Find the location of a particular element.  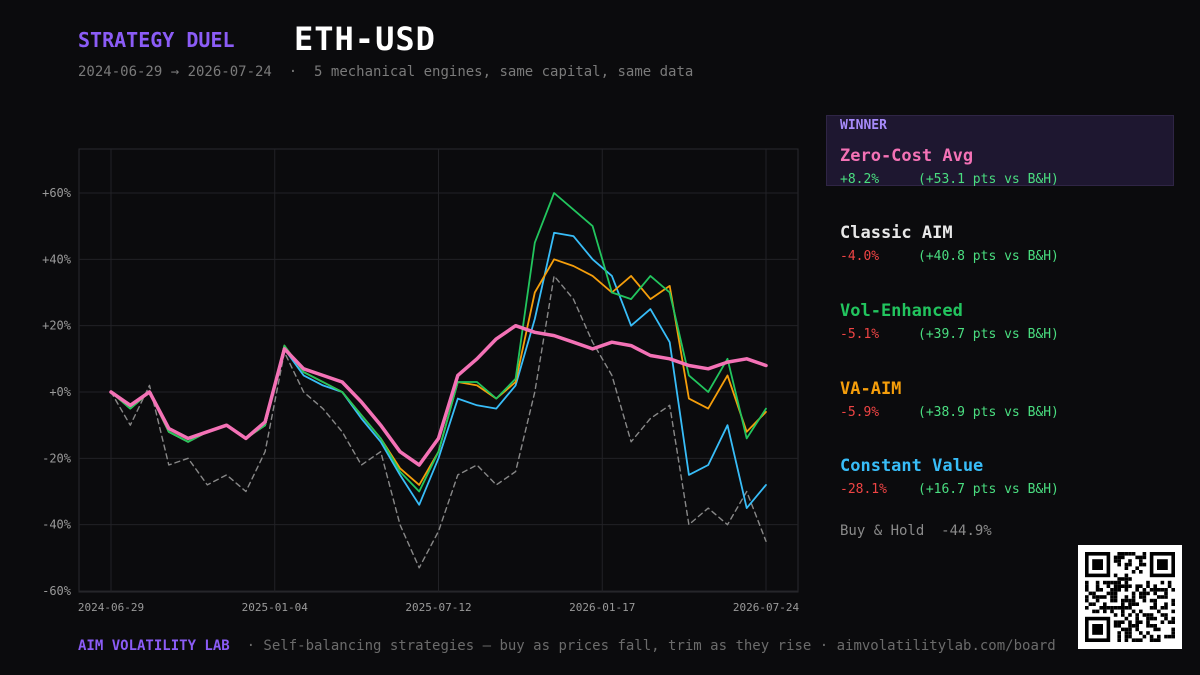

strategy-stats: +8.2% (+53.1 pts vs B&H) is located at coordinates (949, 179).